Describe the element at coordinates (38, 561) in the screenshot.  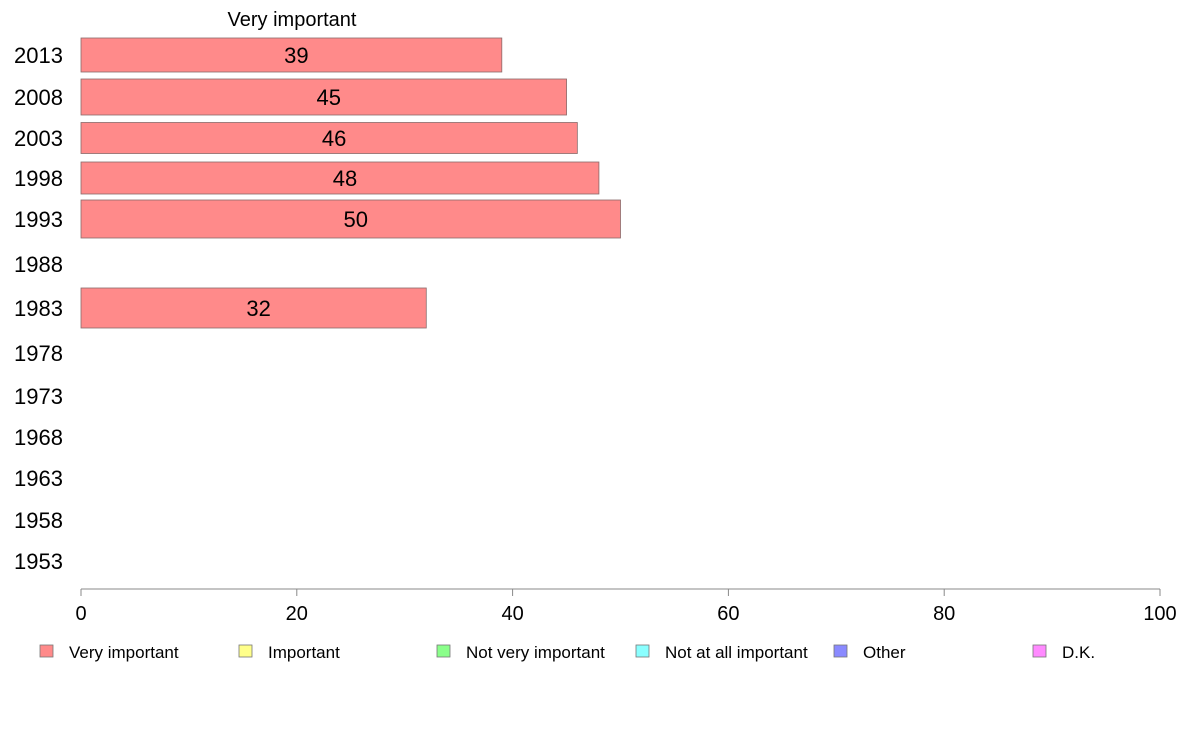
I see `y-tick-label: 1953` at that location.